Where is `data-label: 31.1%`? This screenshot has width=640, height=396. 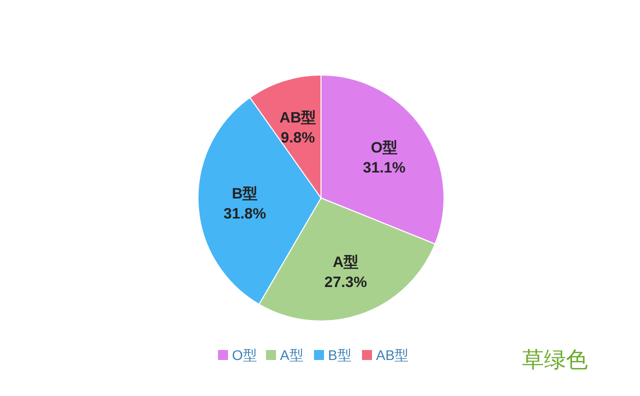 data-label: 31.1% is located at coordinates (384, 167).